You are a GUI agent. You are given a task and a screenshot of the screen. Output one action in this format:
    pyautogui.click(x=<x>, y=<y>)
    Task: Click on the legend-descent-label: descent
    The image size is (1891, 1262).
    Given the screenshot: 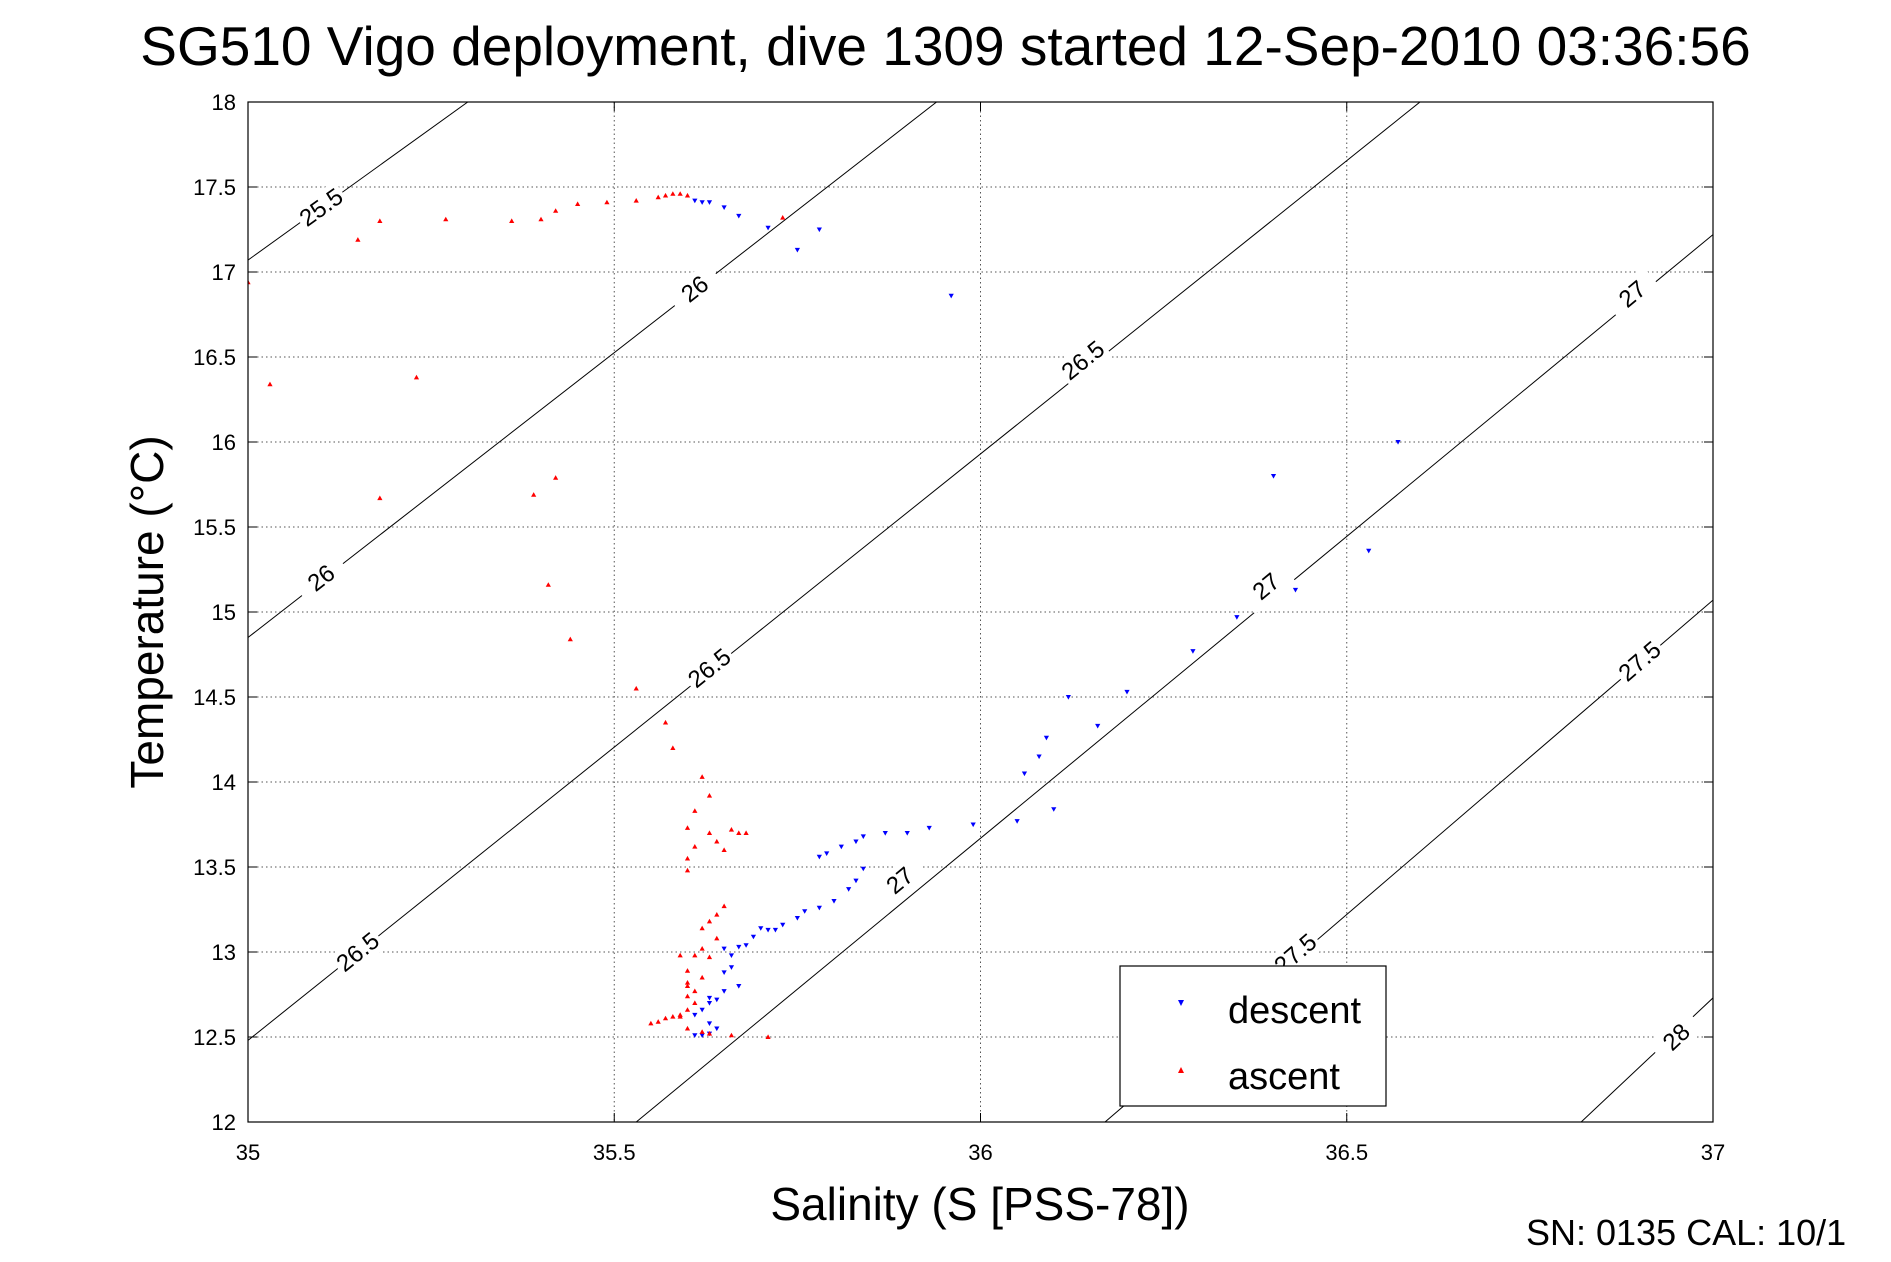 What is the action you would take?
    pyautogui.click(x=1295, y=1011)
    